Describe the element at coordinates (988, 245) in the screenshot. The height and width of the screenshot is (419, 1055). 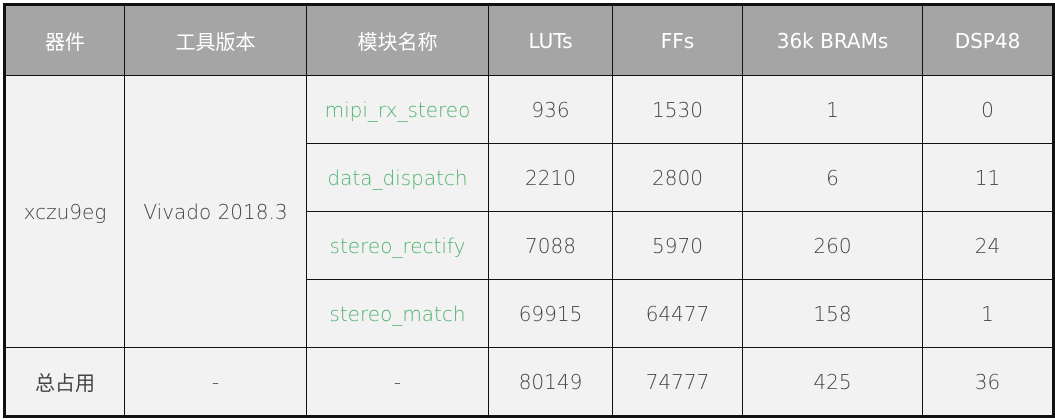
I see `dsp-cell: 24` at that location.